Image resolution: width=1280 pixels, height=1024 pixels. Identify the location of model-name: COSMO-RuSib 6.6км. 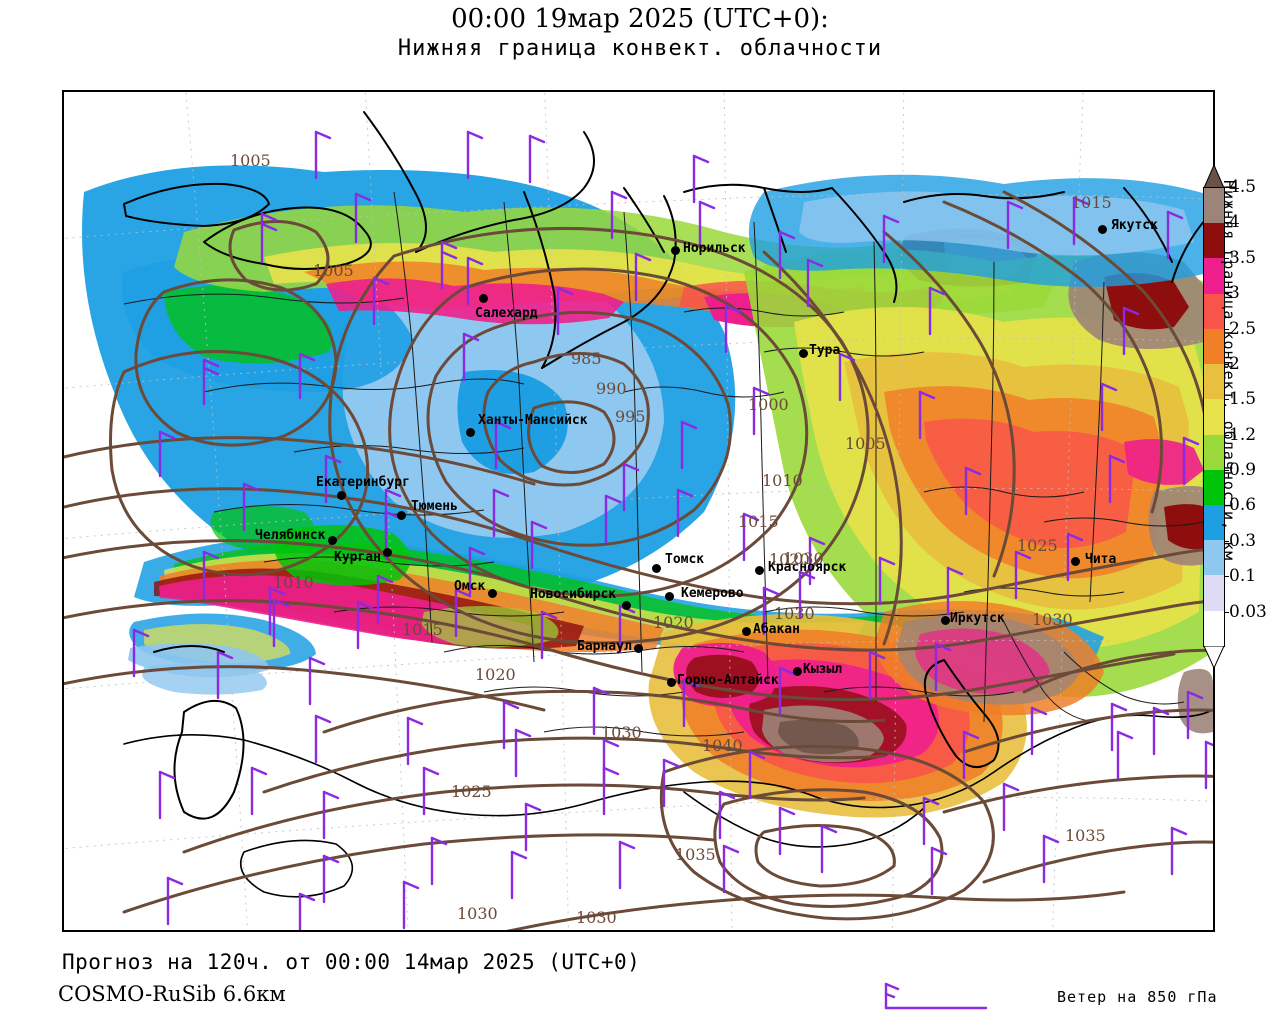
(172, 994).